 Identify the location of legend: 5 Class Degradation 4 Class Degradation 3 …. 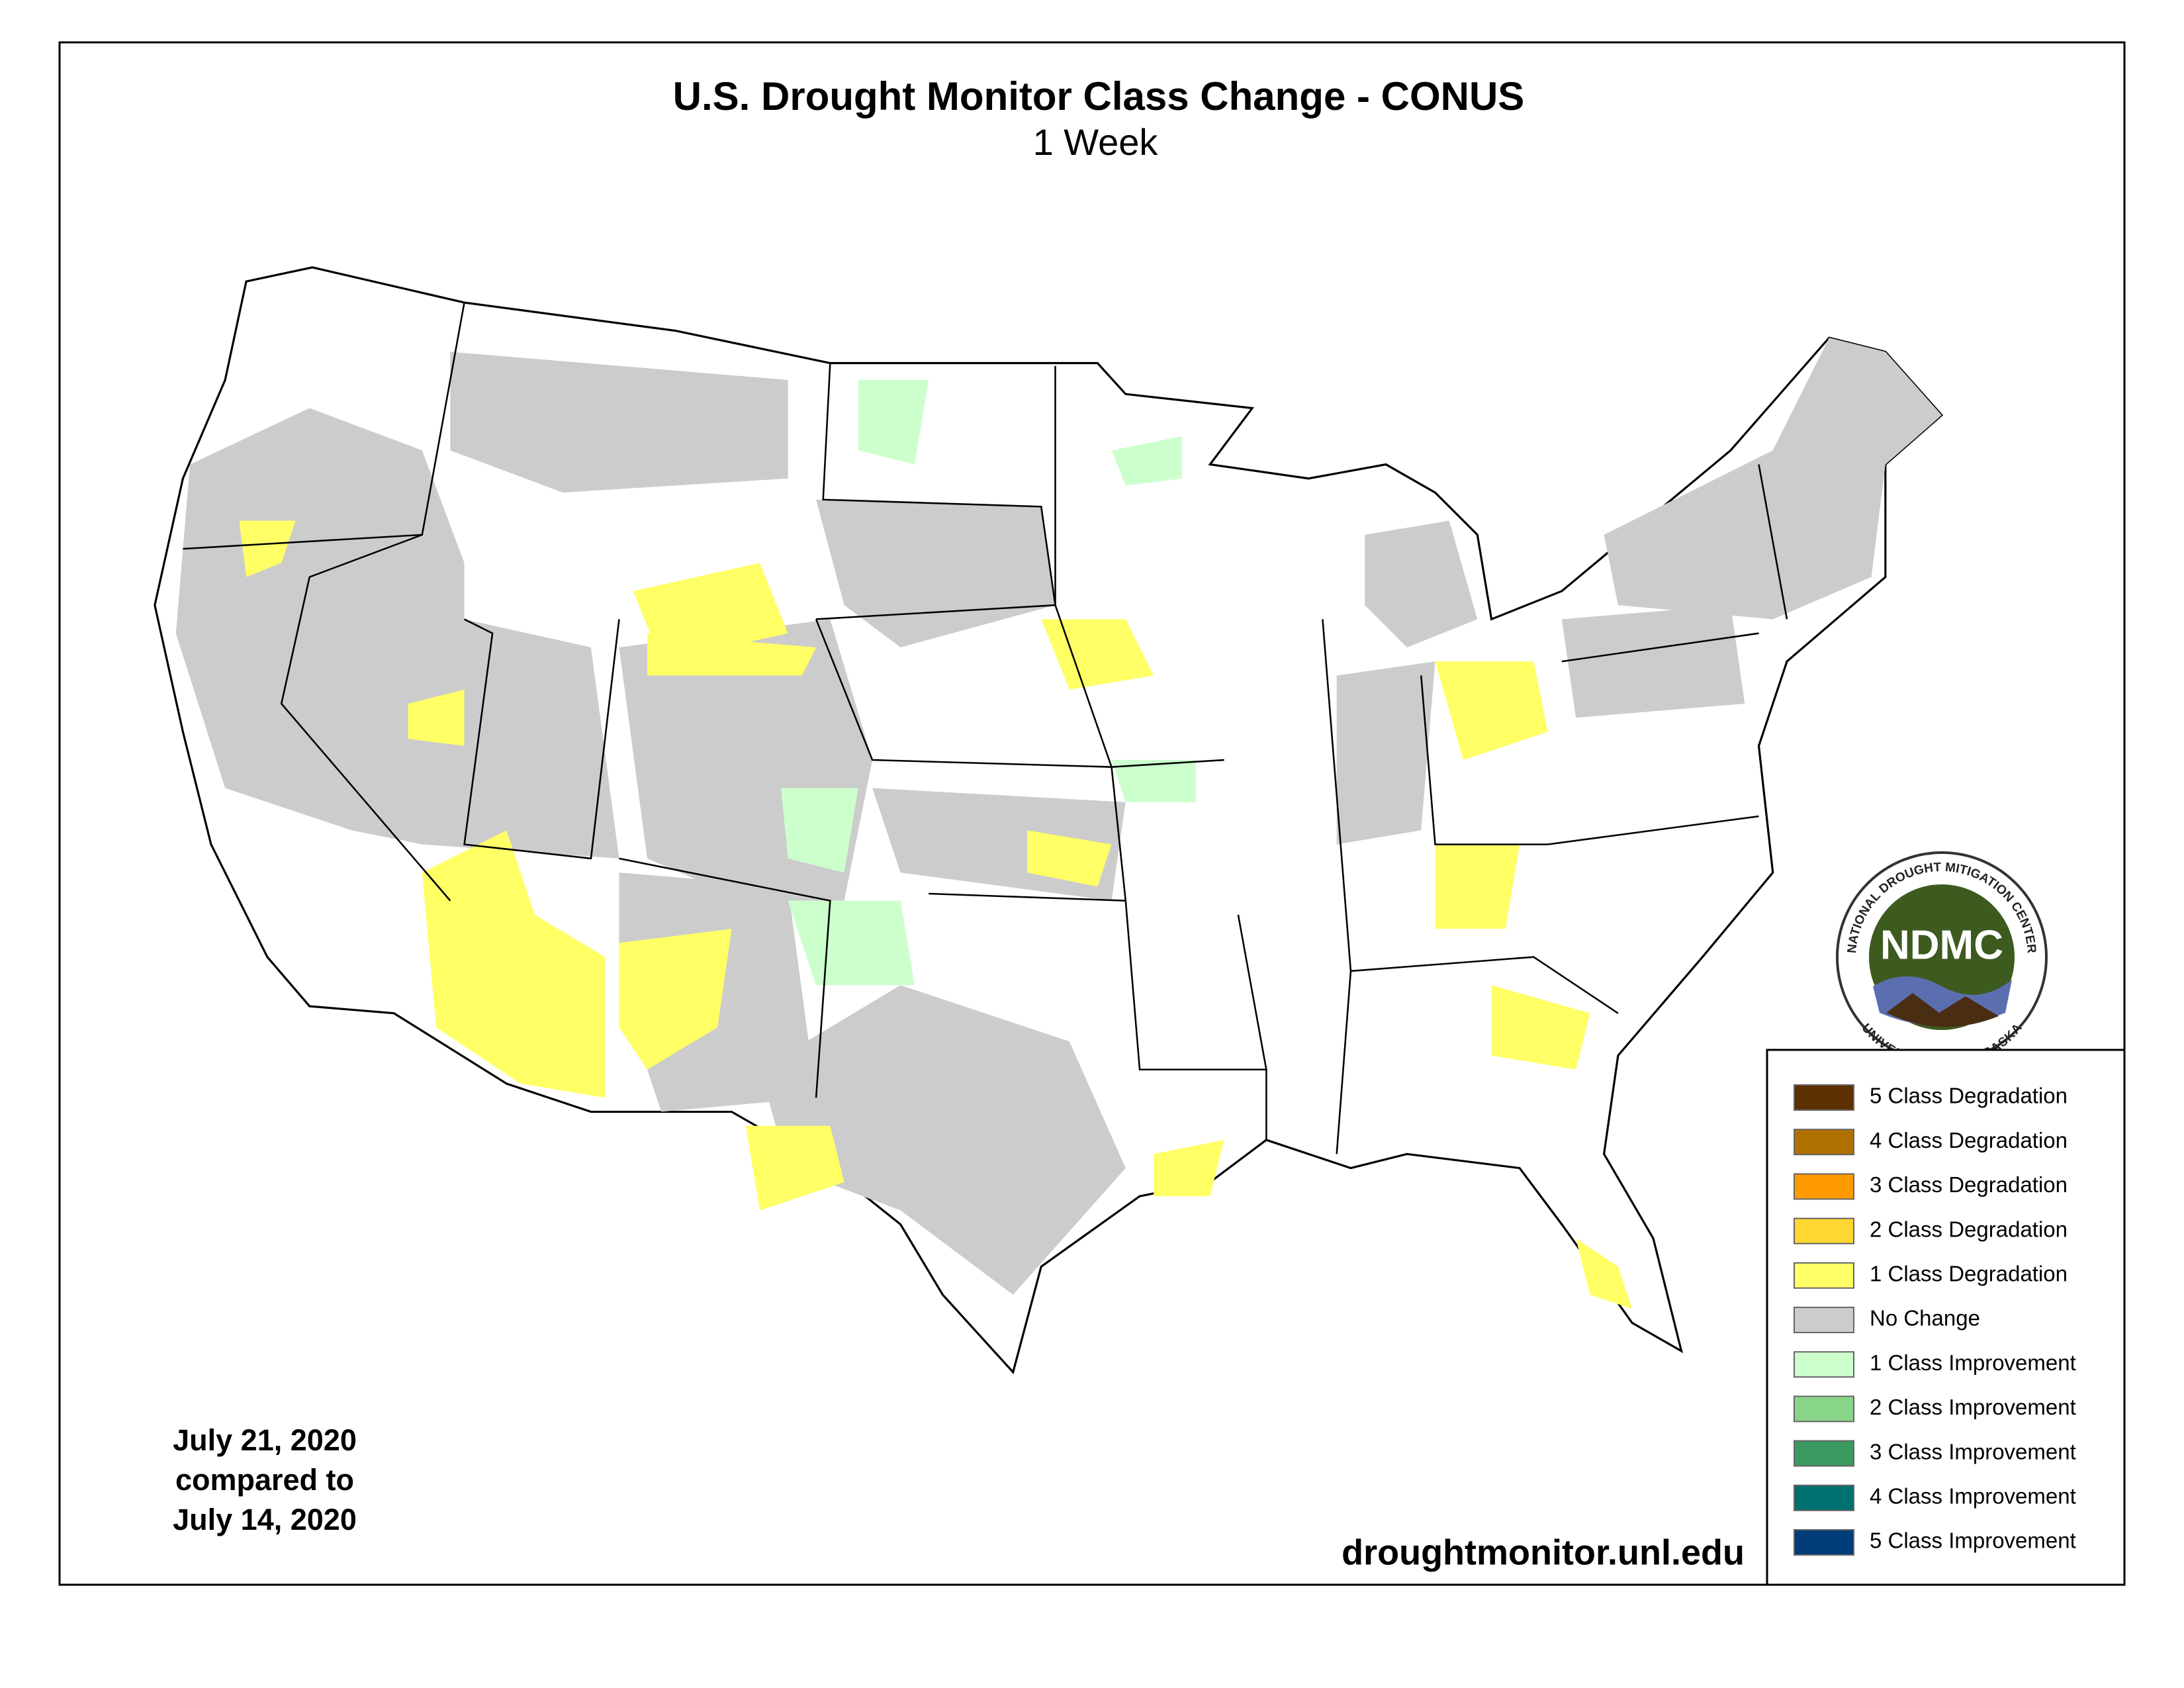
(1935, 1320).